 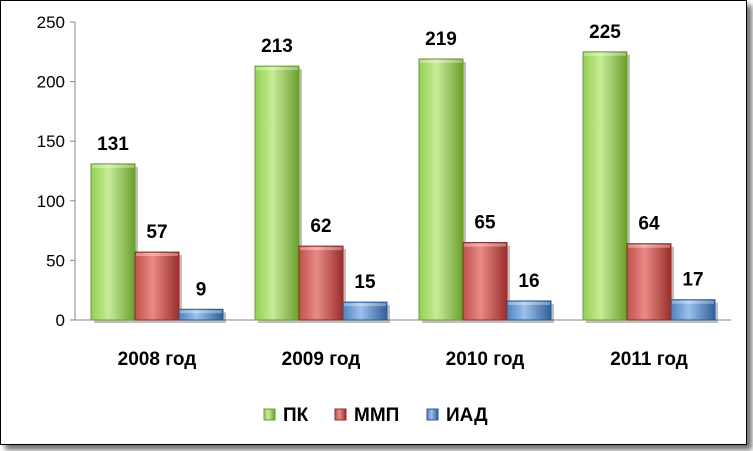 What do you see at coordinates (51, 22) in the screenshot?
I see `y-tick-label: 250` at bounding box center [51, 22].